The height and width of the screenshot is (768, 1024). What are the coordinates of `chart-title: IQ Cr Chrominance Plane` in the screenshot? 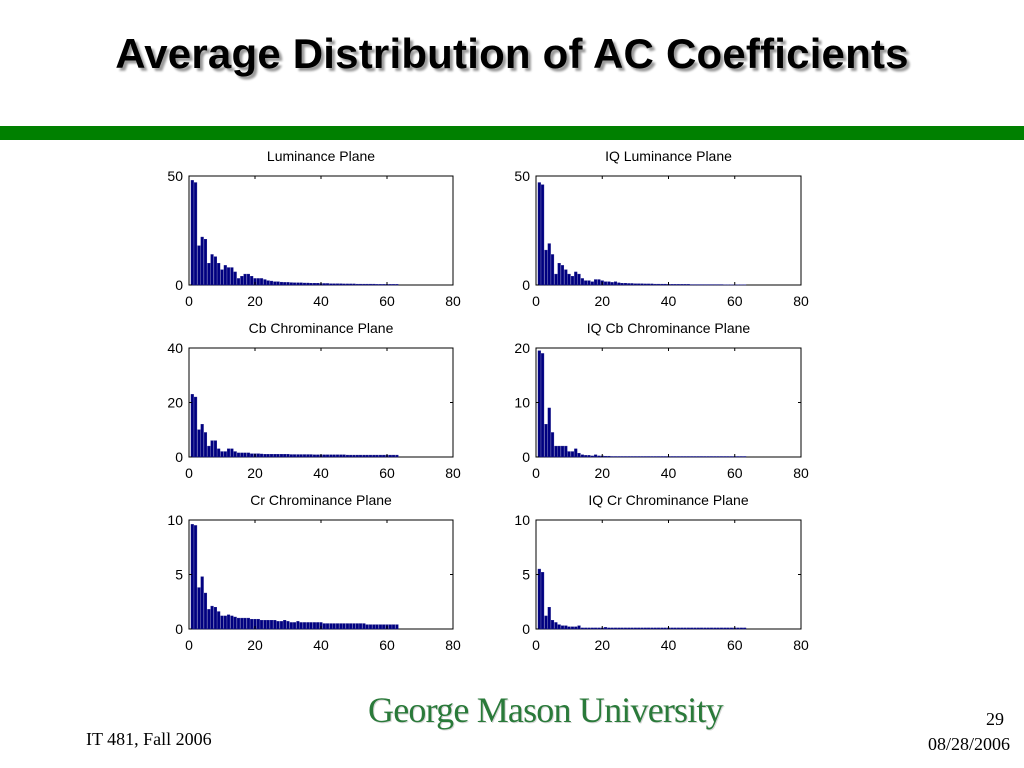 It's located at (668, 500).